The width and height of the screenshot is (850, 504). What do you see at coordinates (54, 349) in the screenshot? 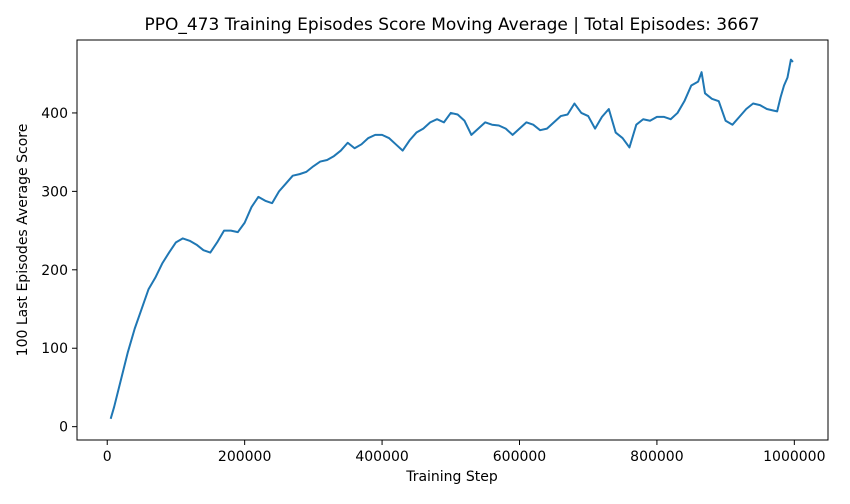
I see `y-tick-label: 100` at bounding box center [54, 349].